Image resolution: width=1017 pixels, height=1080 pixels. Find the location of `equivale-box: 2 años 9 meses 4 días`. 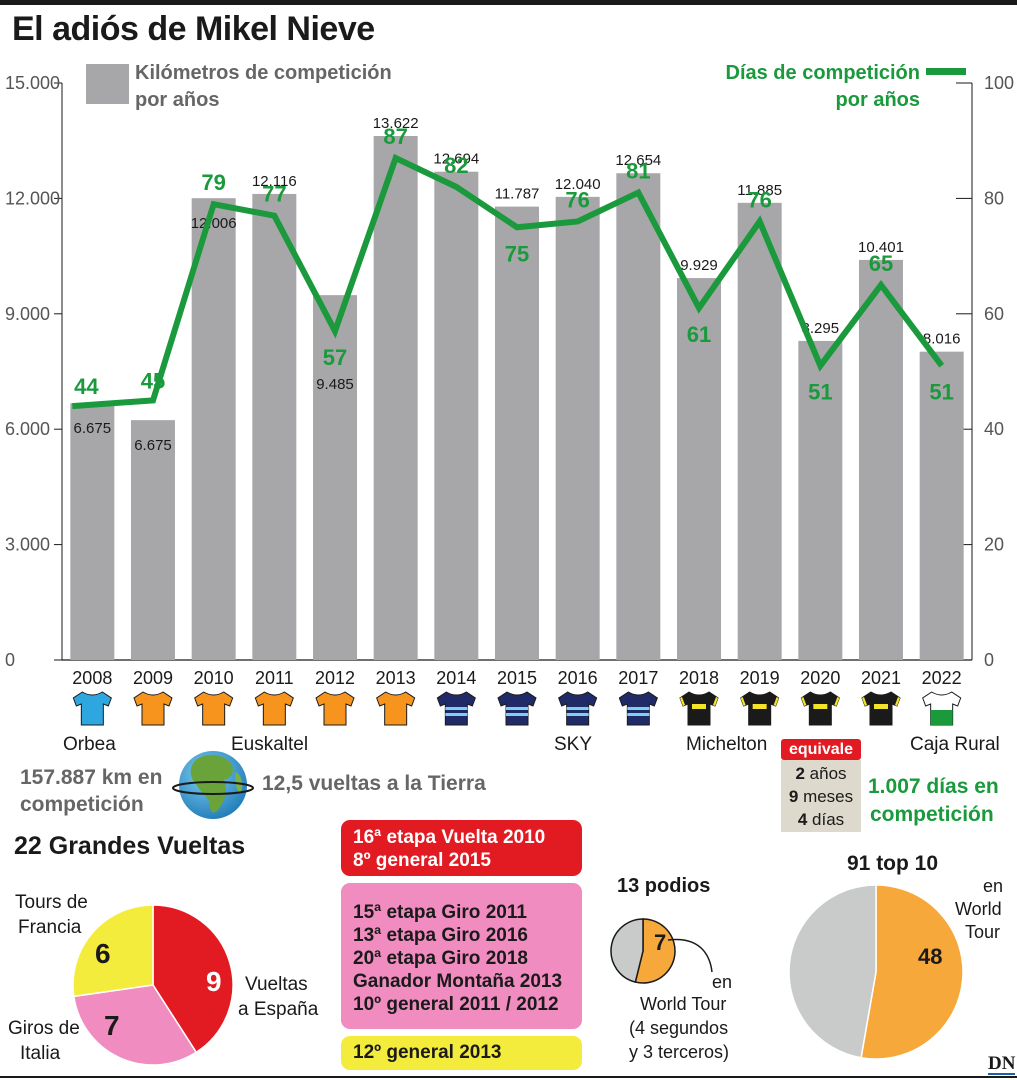

equivale-box: 2 años 9 meses 4 días is located at coordinates (821, 796).